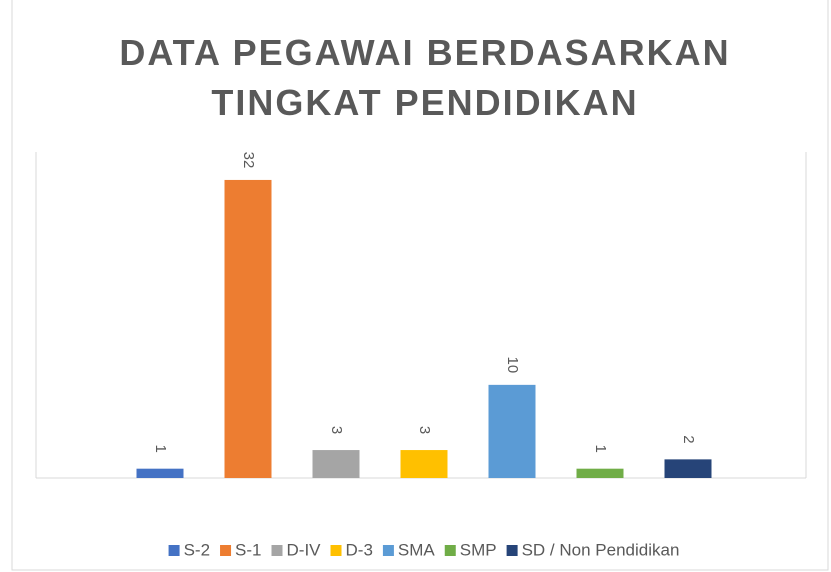  I want to click on legend-label: SMA, so click(417, 549).